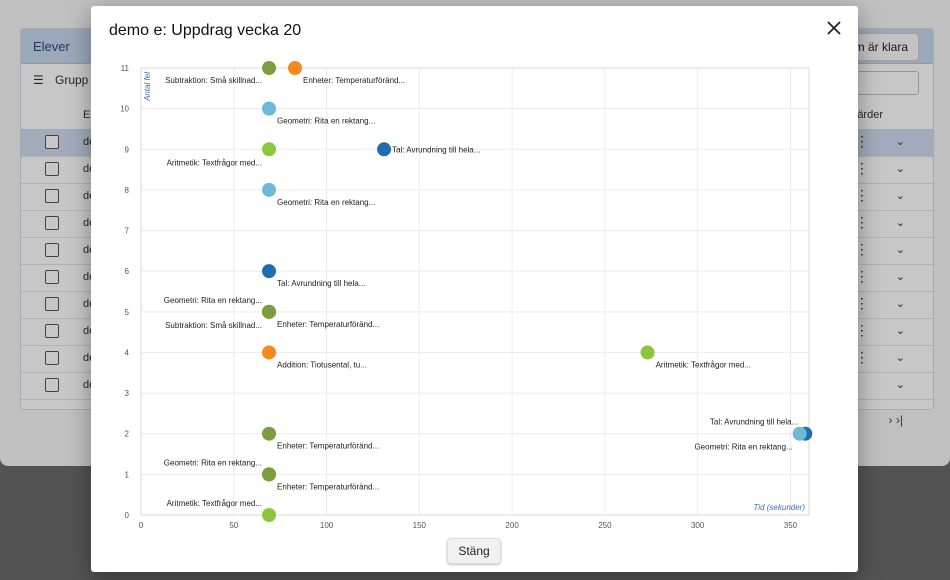 The height and width of the screenshot is (580, 950). I want to click on students-header-title: Elever, so click(51, 46).